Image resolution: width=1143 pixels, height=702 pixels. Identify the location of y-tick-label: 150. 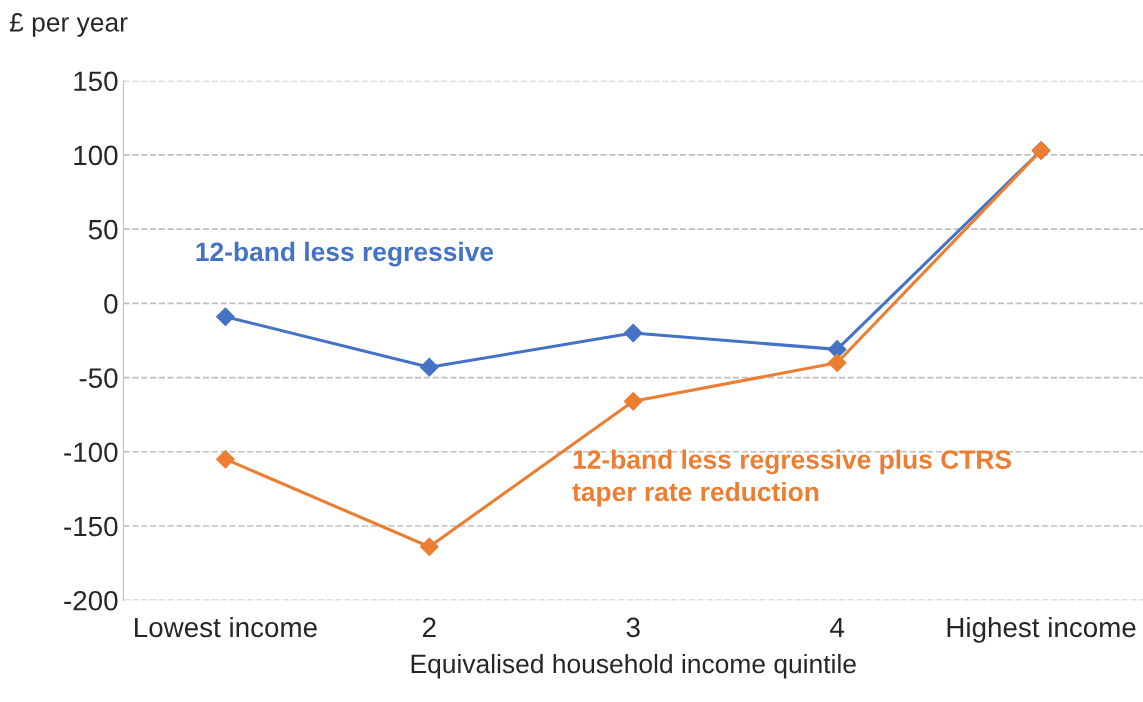
(96, 81).